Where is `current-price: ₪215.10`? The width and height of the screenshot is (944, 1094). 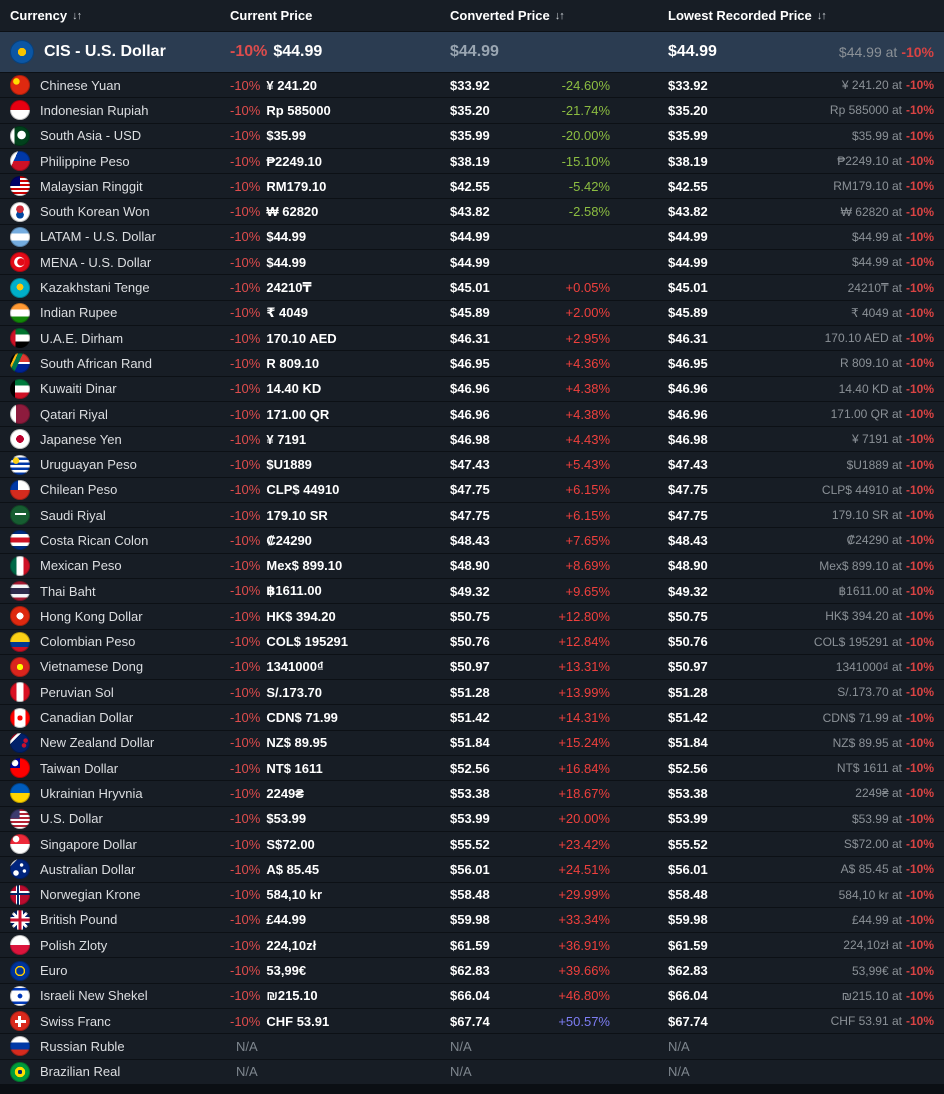
current-price: ₪215.10 is located at coordinates (292, 996).